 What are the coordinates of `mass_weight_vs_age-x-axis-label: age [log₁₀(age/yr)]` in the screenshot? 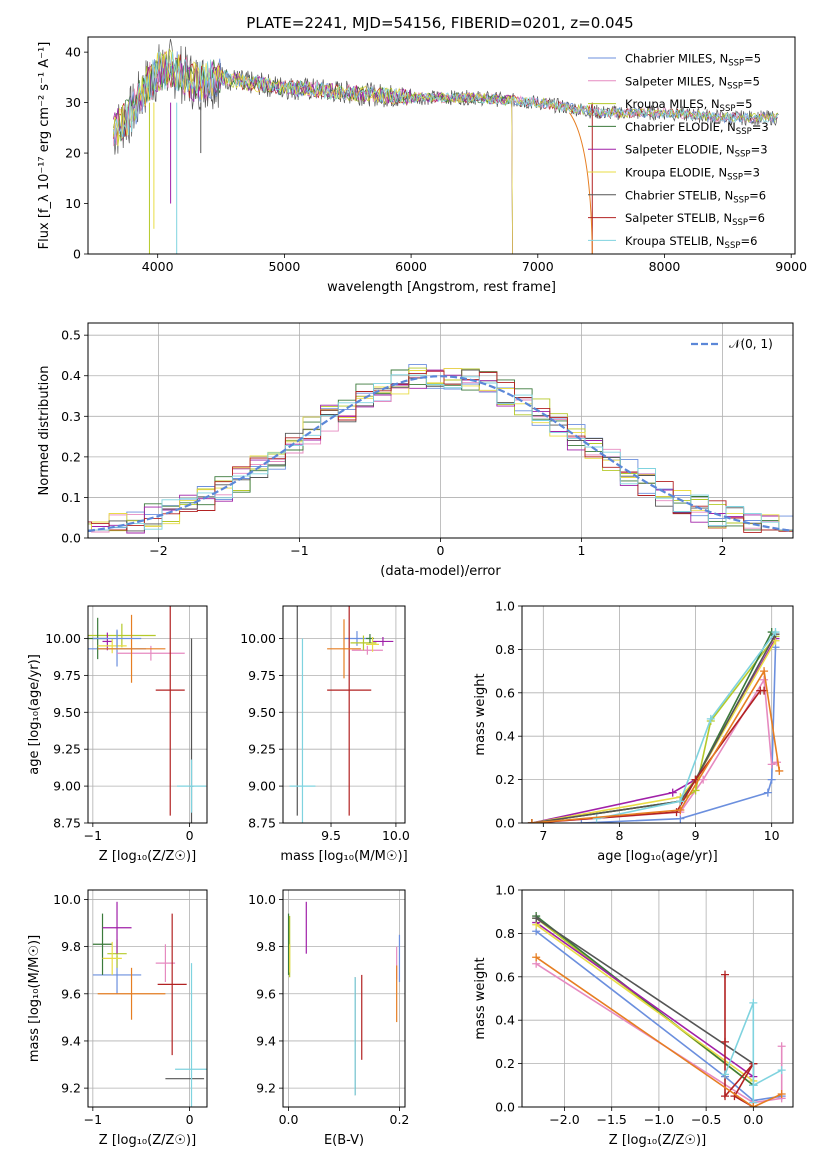 It's located at (657, 856).